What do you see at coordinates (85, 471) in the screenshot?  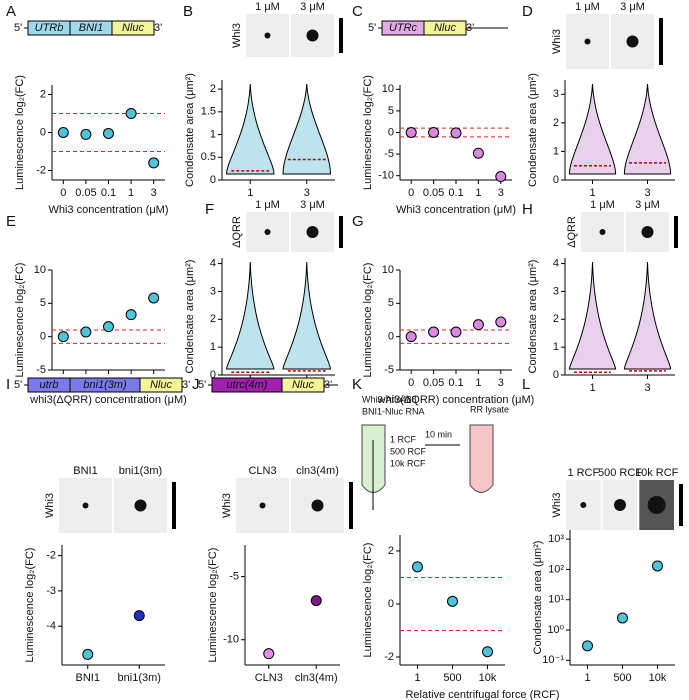 I see `image-label: BNI1` at bounding box center [85, 471].